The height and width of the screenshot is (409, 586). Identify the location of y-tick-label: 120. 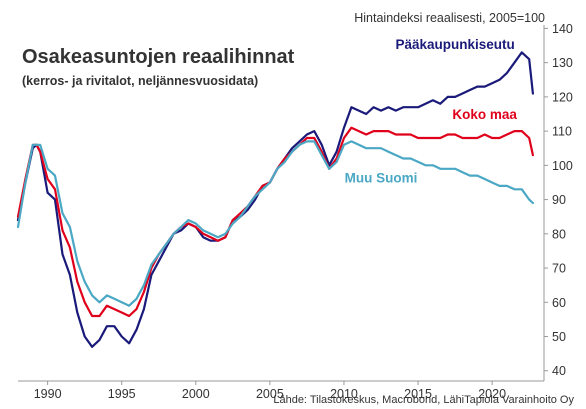
(562, 97).